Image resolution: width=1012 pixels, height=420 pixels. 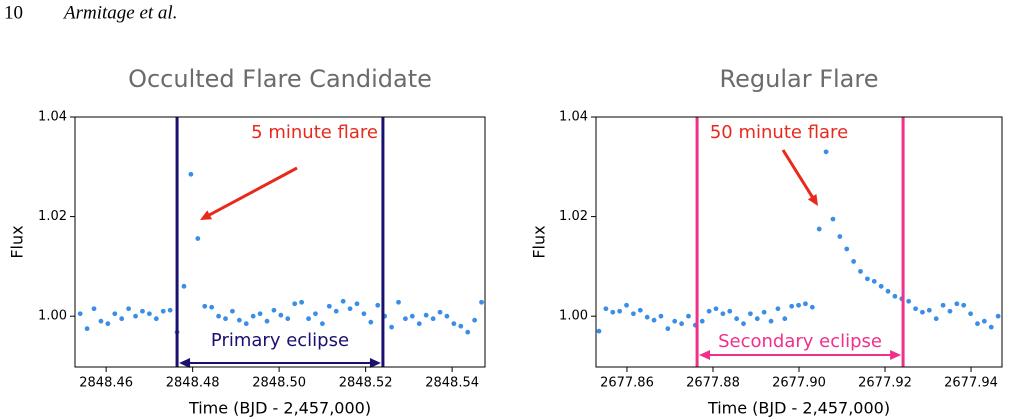 What do you see at coordinates (13, 12) in the screenshot?
I see `page-number: 10` at bounding box center [13, 12].